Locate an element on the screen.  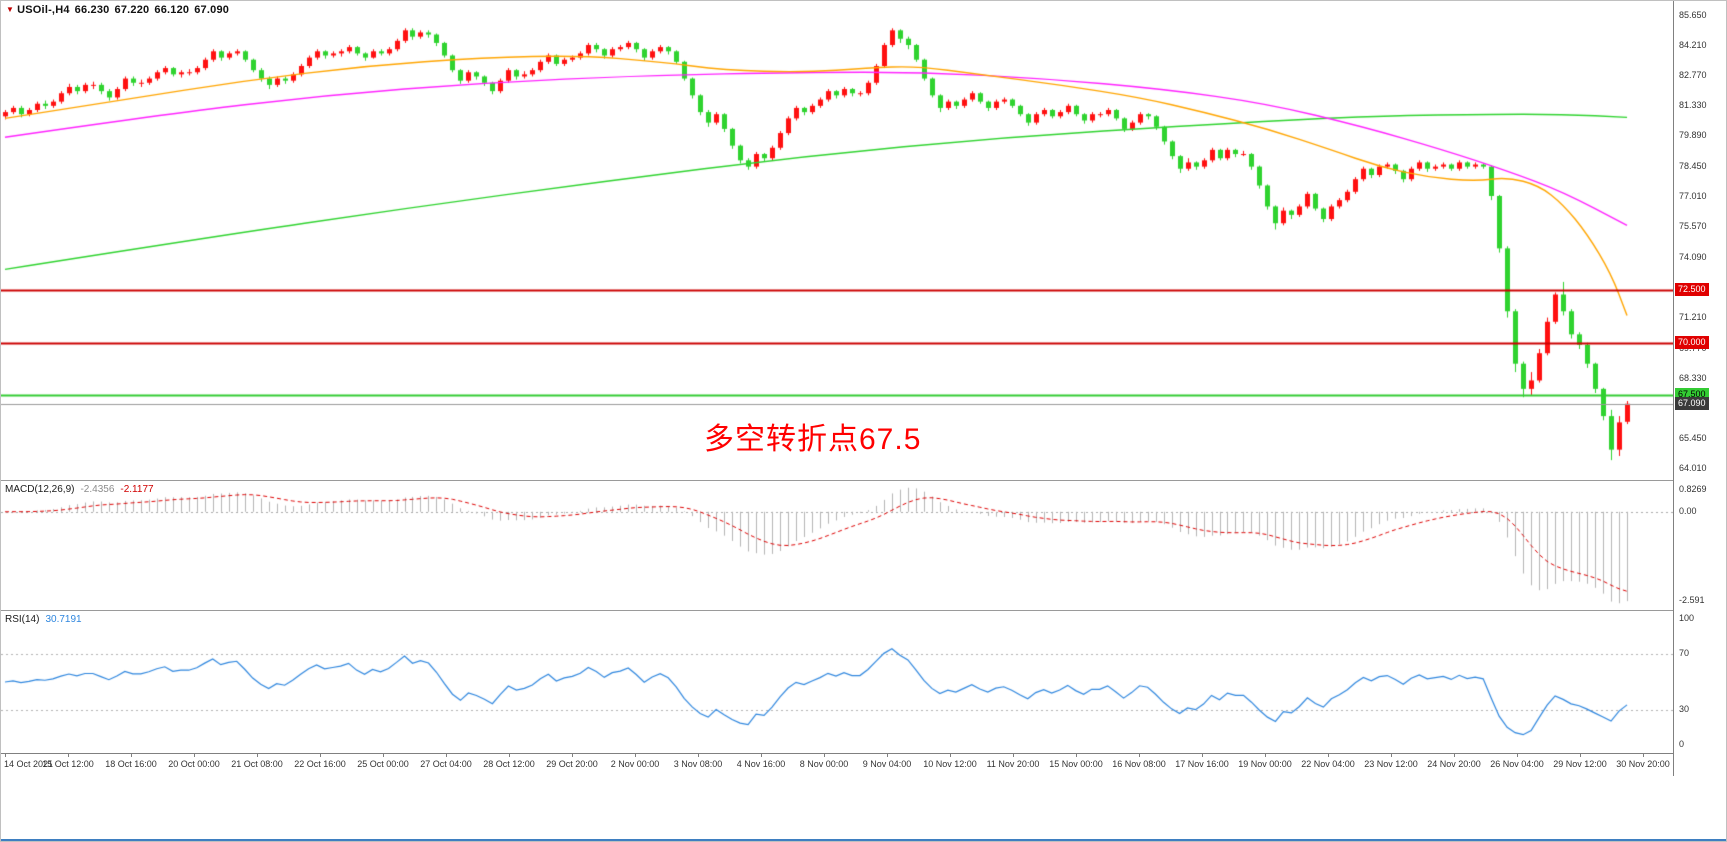
price-tick: 71.210 is located at coordinates (1693, 317).